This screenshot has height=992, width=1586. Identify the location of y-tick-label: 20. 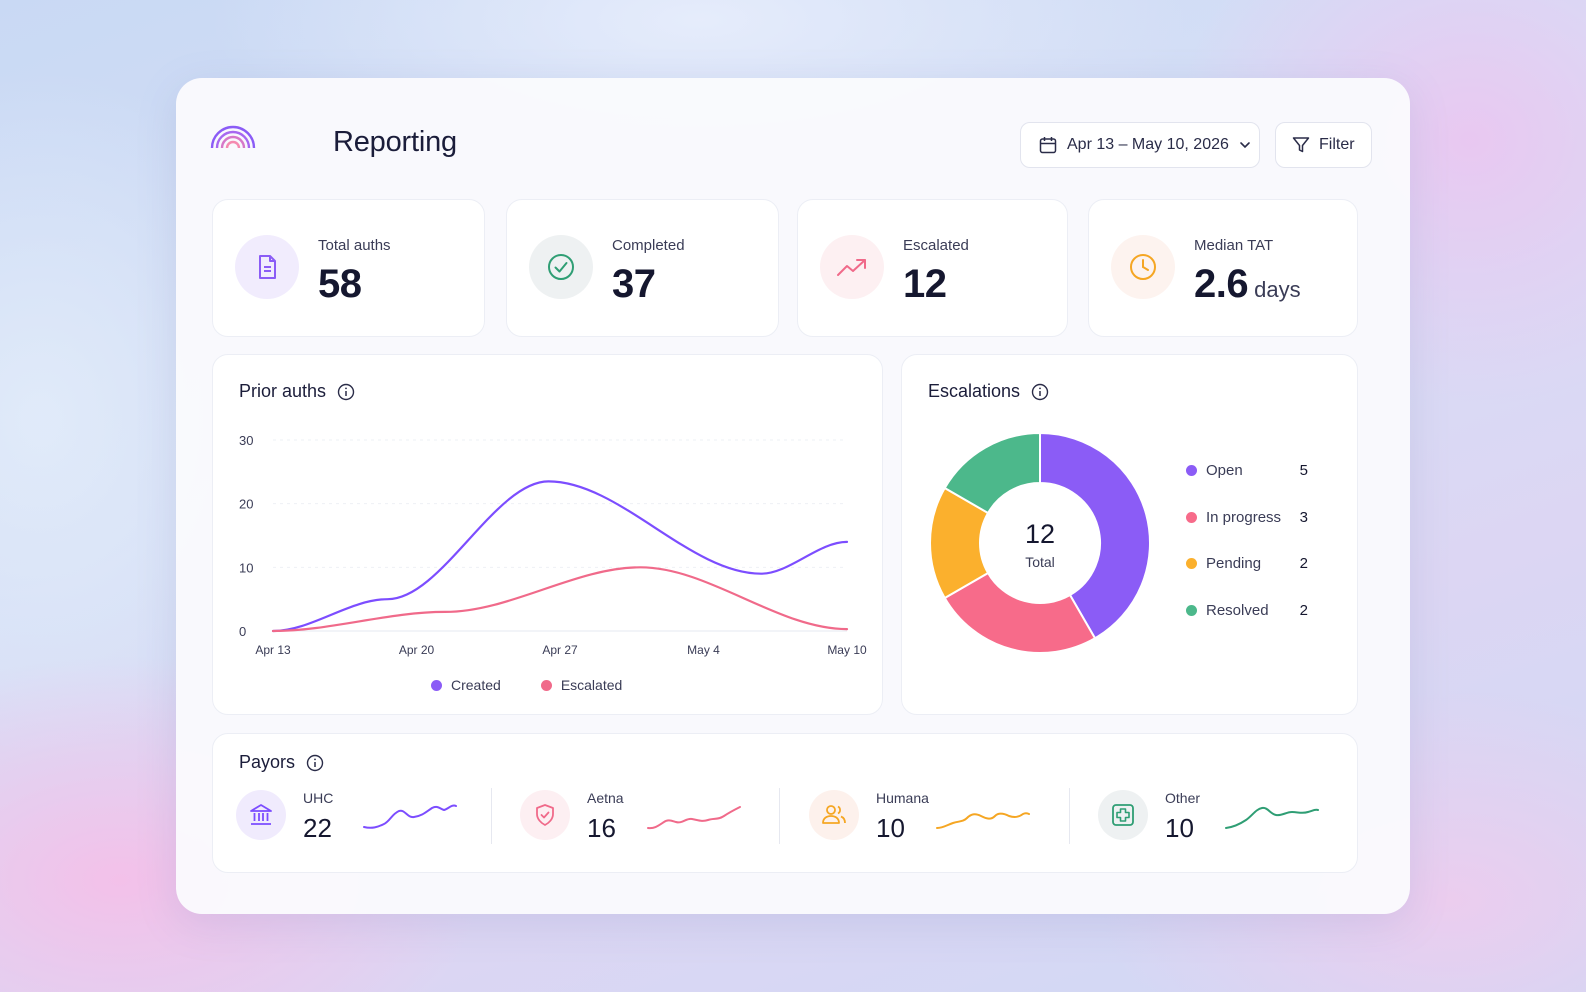
(246, 504).